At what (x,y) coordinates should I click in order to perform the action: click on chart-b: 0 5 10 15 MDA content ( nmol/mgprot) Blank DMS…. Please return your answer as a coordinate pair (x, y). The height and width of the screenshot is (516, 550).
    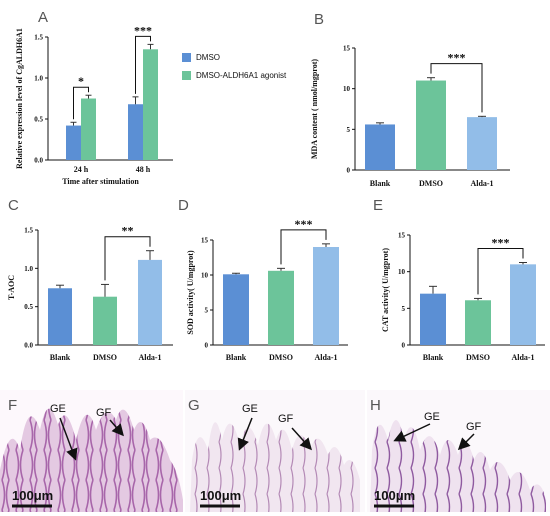
    Looking at the image, I should click on (410, 116).